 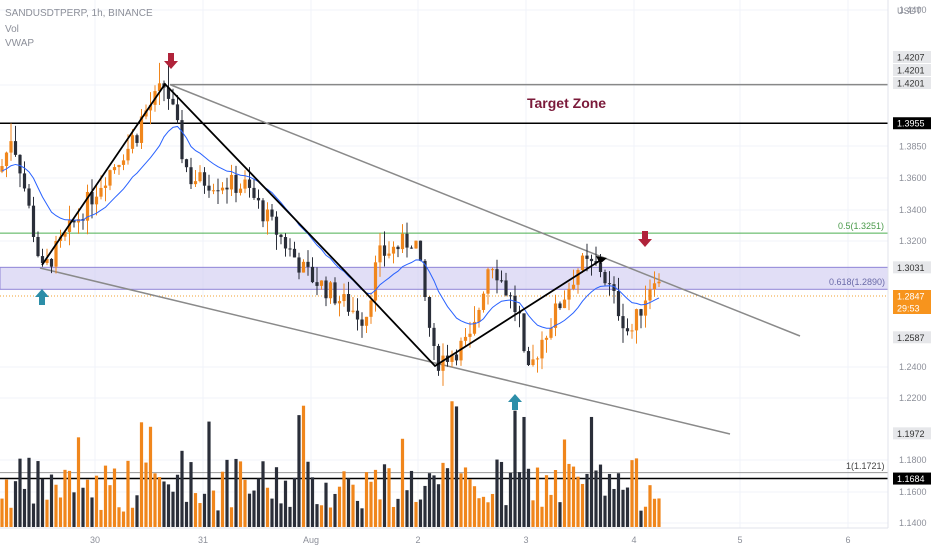 I want to click on vwap-indicator-label: VWAP, so click(x=20, y=43).